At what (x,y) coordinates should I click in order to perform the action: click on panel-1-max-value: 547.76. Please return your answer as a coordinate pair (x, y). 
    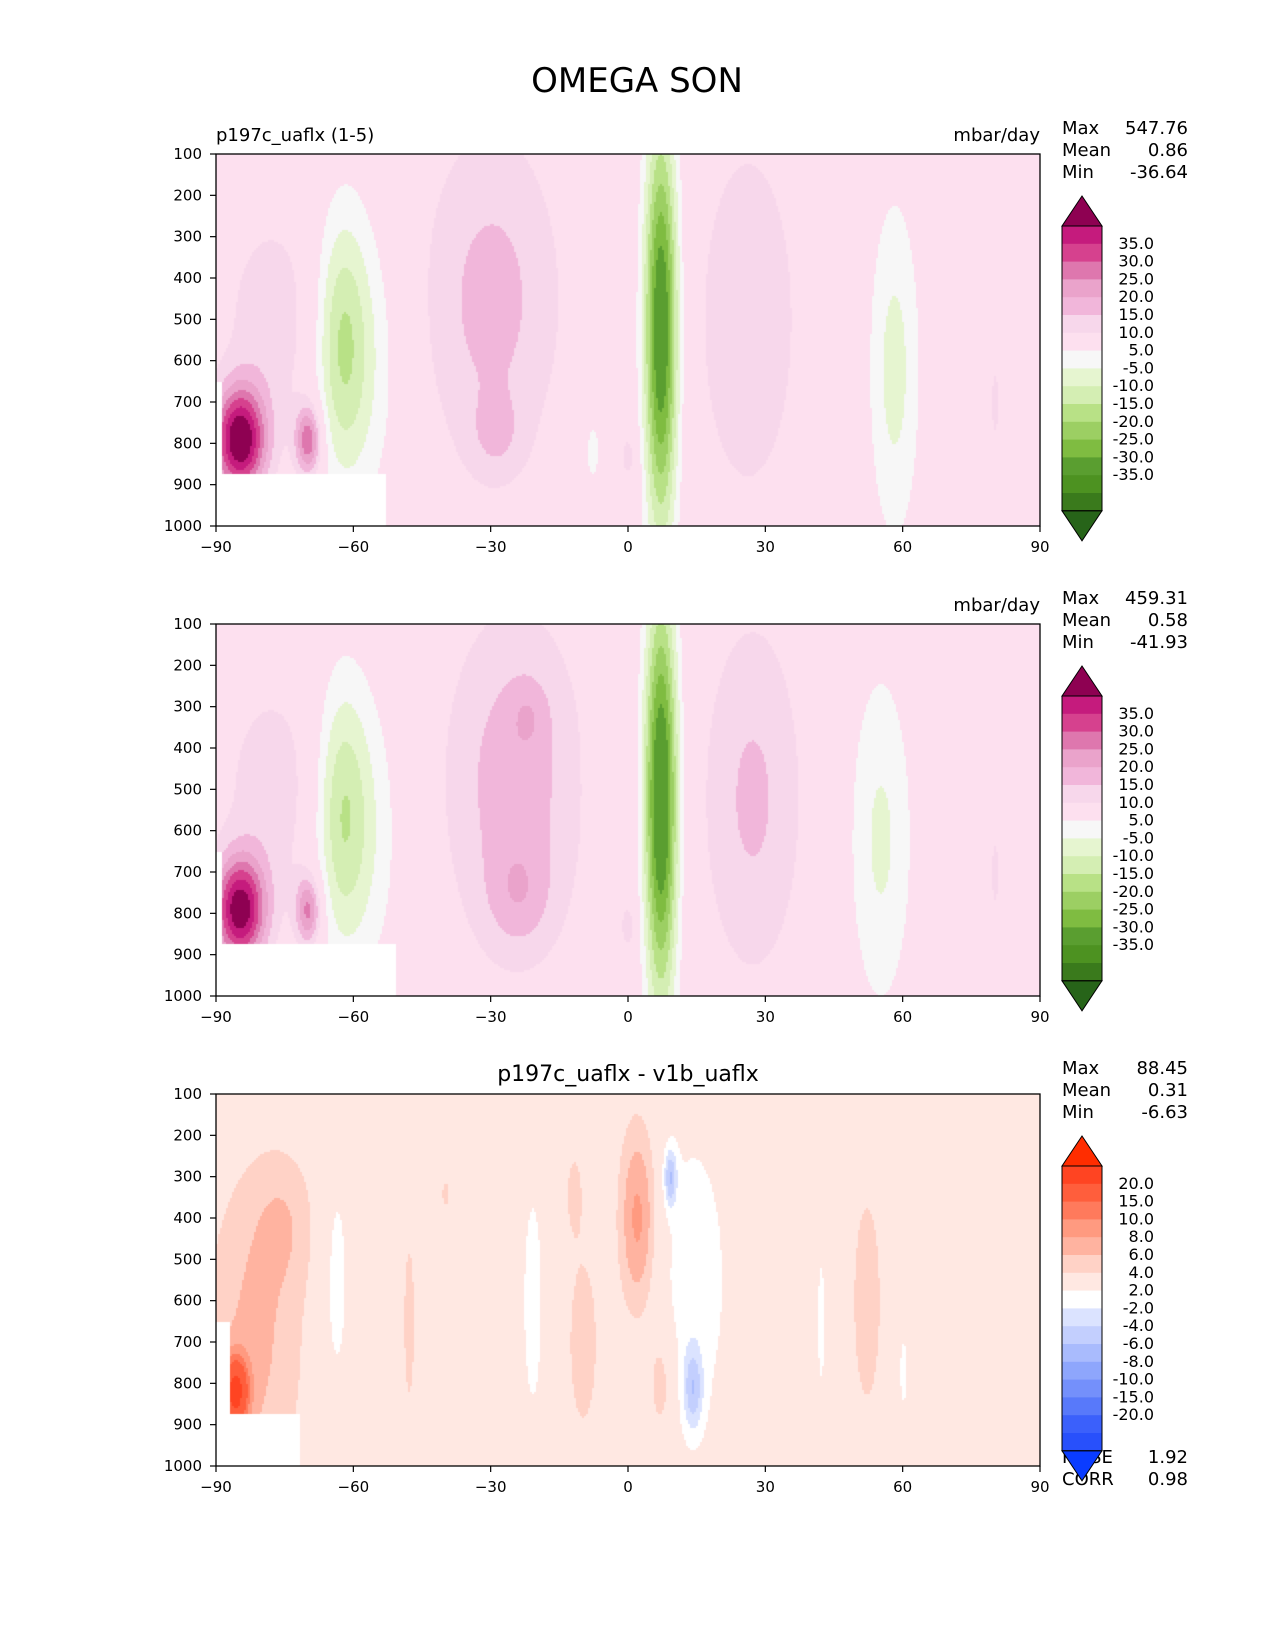
    Looking at the image, I should click on (1156, 128).